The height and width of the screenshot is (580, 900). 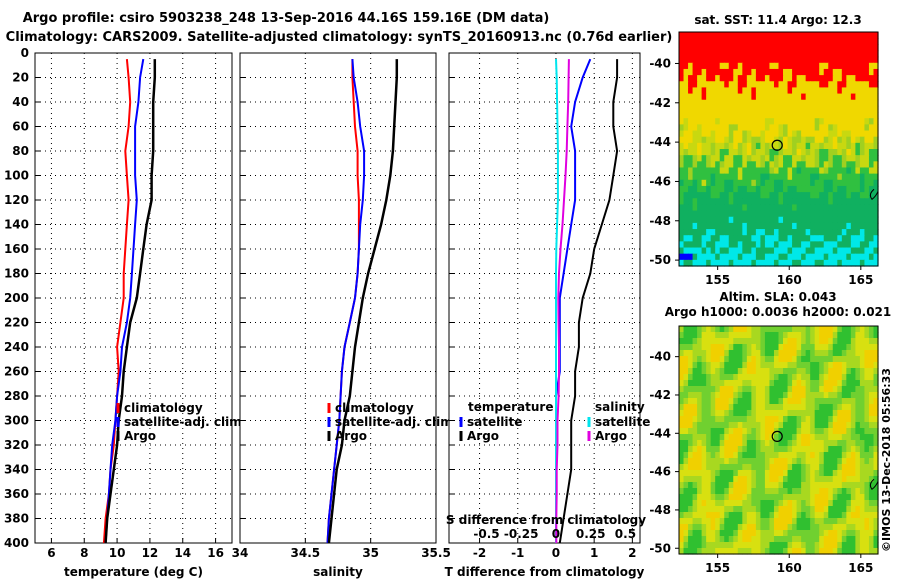 What do you see at coordinates (778, 440) in the screenshot?
I see `map-frame` at bounding box center [778, 440].